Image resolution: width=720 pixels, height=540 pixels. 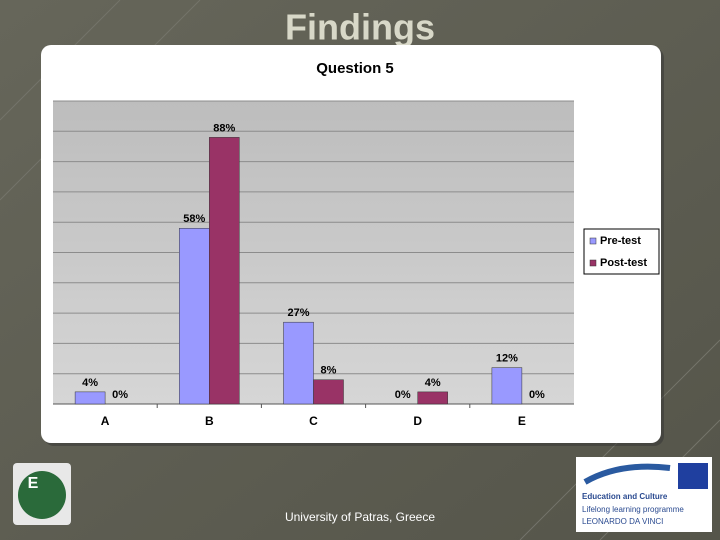 What do you see at coordinates (42, 495) in the screenshot?
I see `logo-globe` at bounding box center [42, 495].